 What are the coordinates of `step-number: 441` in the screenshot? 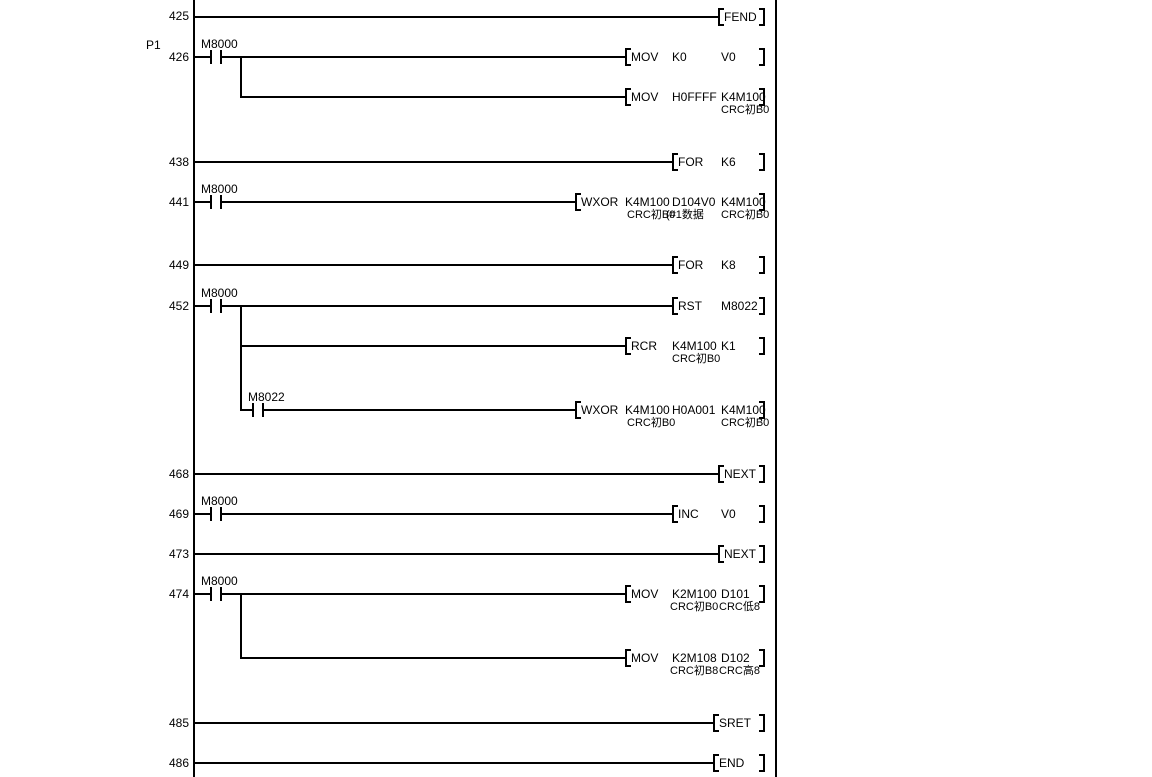 It's located at (178, 202).